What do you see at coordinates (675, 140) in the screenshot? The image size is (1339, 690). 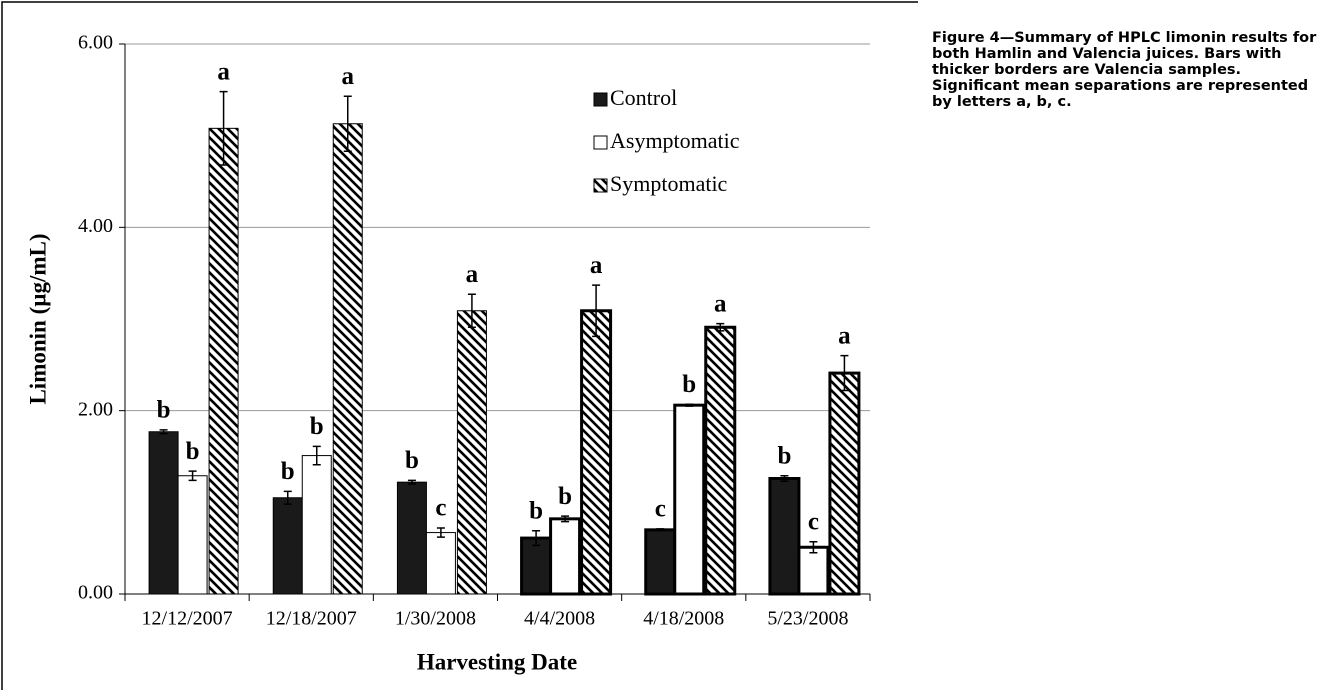 I see `legend-label: Asymptomatic` at bounding box center [675, 140].